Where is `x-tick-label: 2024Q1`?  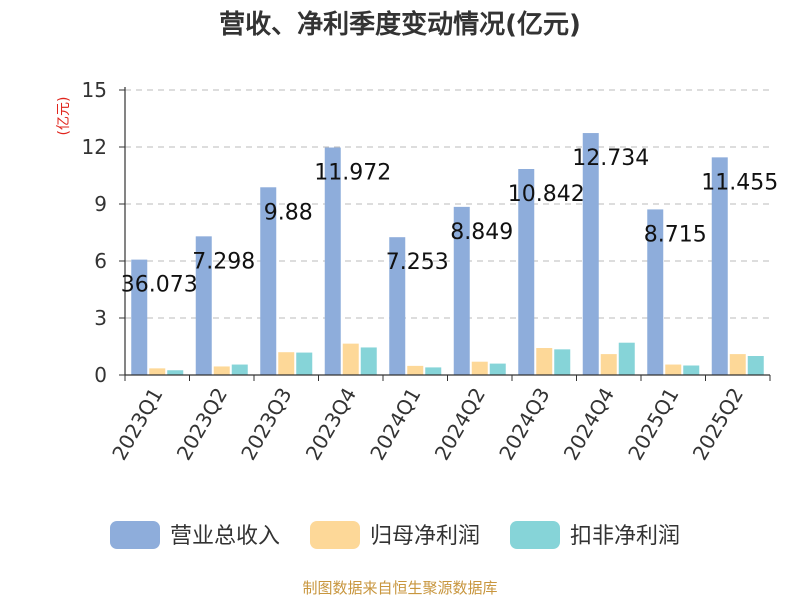
x-tick-label: 2024Q1 is located at coordinates (395, 424).